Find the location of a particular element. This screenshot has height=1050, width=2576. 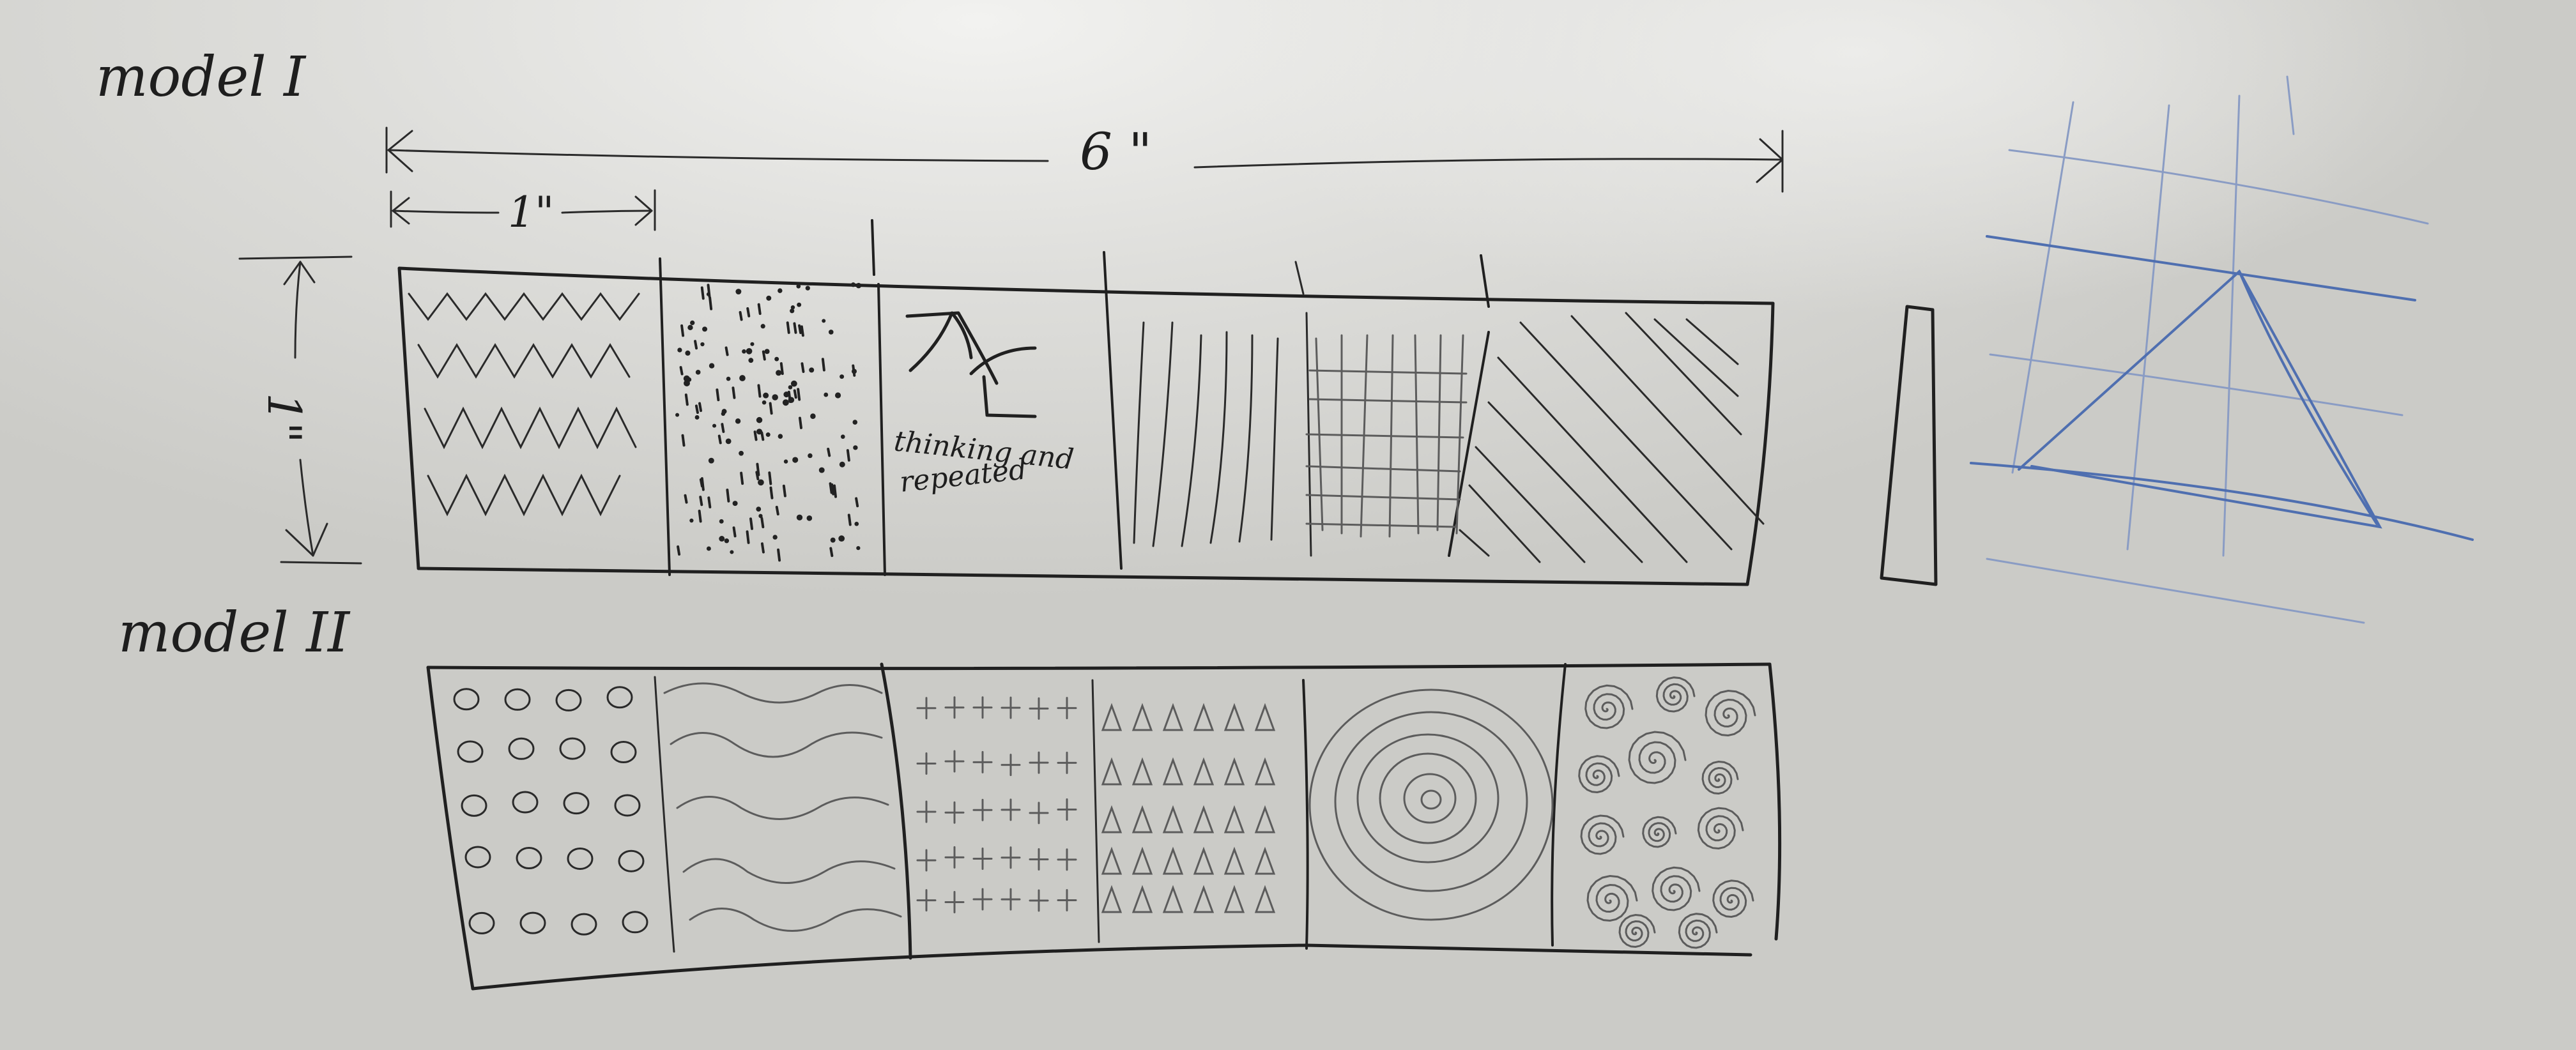

plus-signs-pattern-tile is located at coordinates (996, 805).